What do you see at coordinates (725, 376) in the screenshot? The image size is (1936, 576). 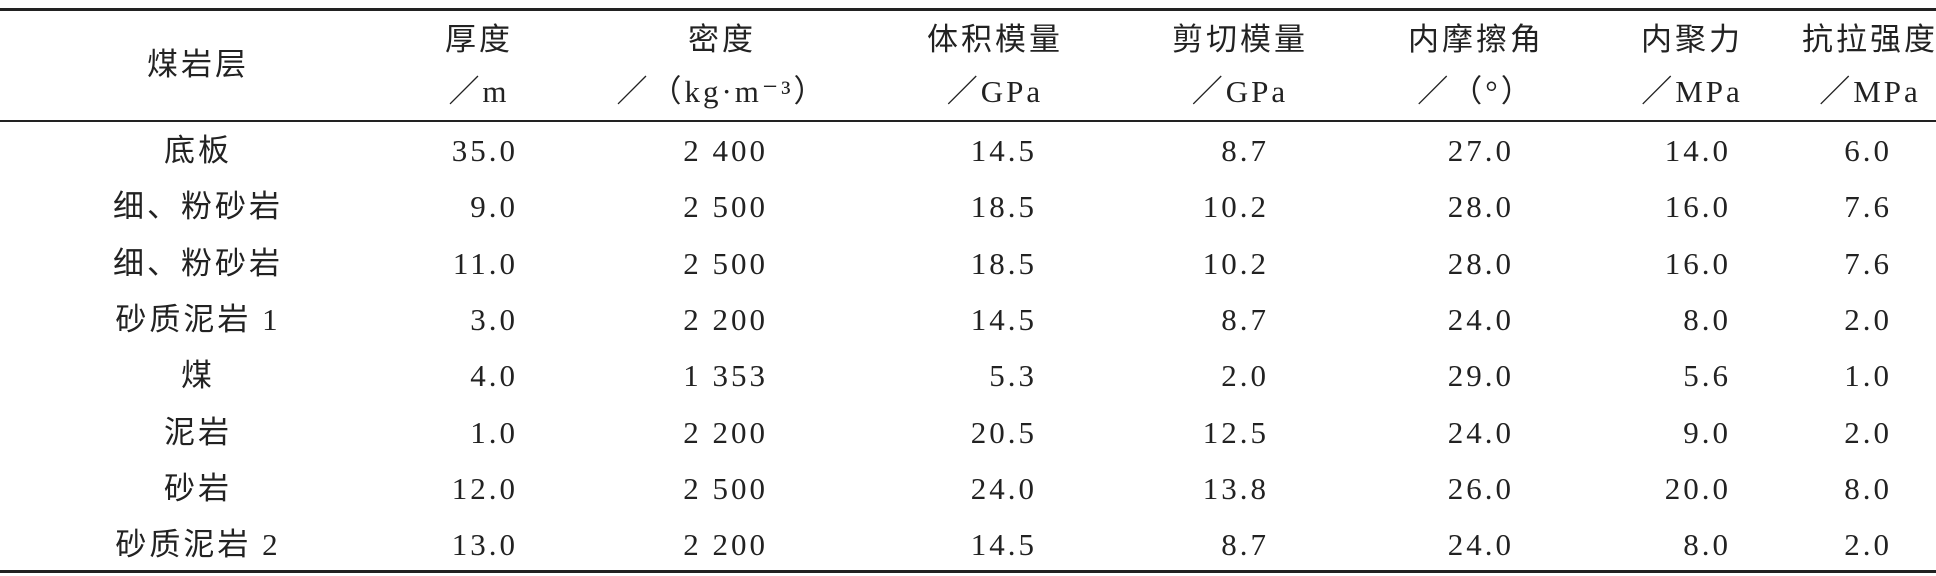 I see `cell-value: 1 353` at bounding box center [725, 376].